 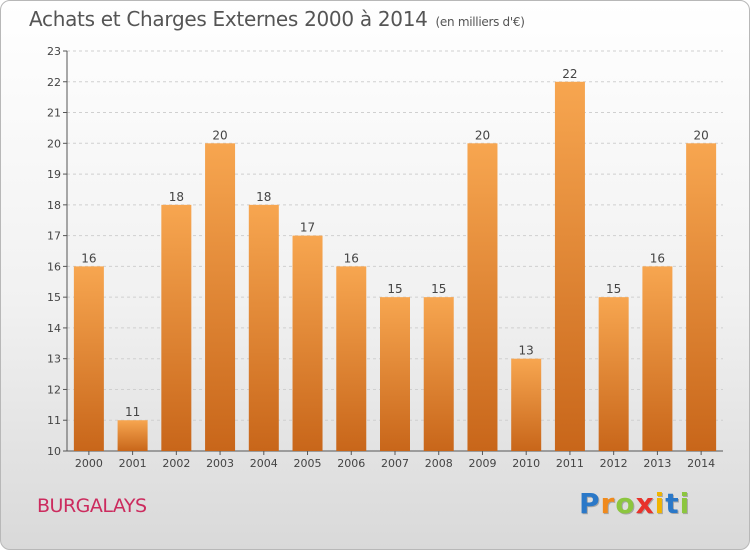 What do you see at coordinates (590, 503) in the screenshot?
I see `logo-letter: P` at bounding box center [590, 503].